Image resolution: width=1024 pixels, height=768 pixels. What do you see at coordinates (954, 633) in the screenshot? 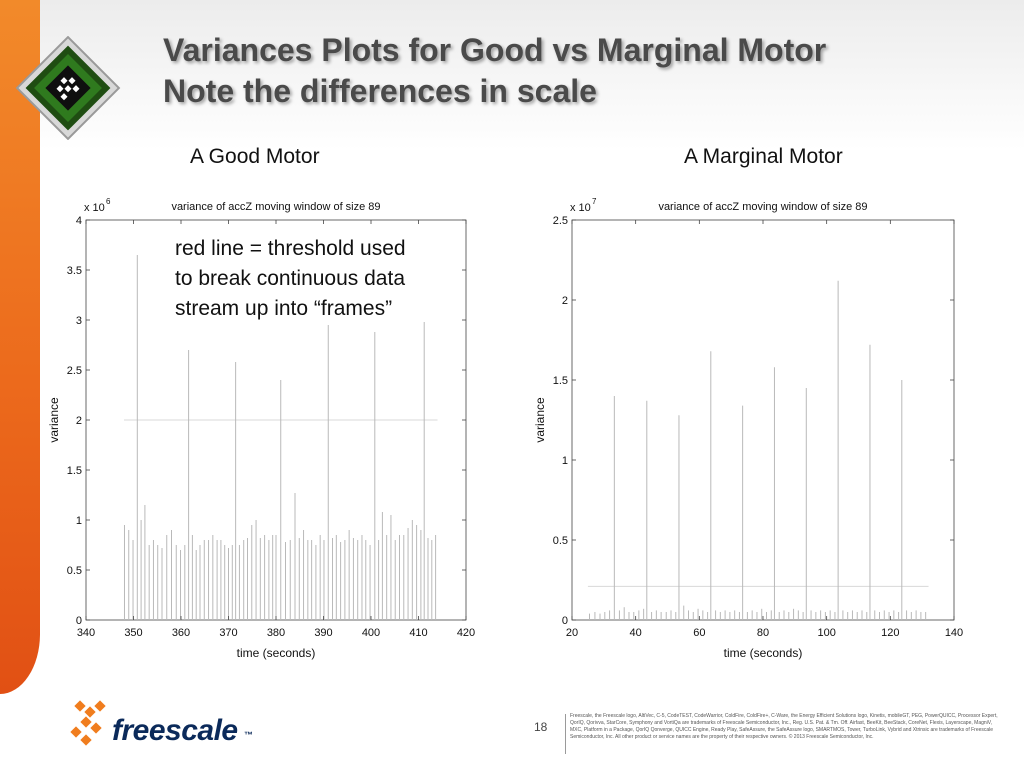
I see `x-tick-label: 140` at bounding box center [954, 633].